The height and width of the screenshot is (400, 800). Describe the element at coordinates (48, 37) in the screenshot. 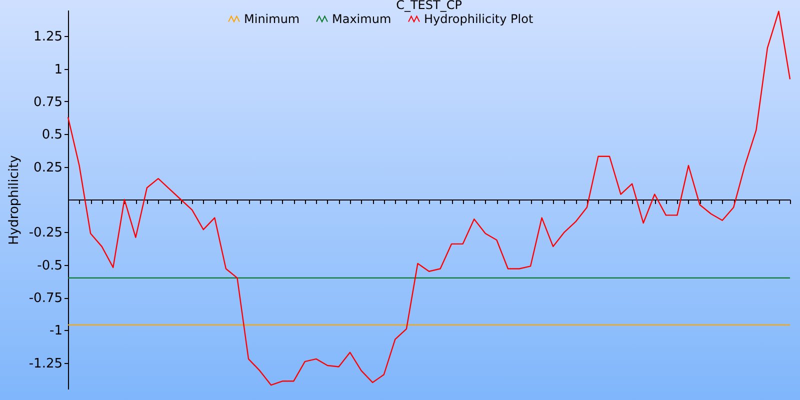

I see `y-tick-label: 1.25` at that location.